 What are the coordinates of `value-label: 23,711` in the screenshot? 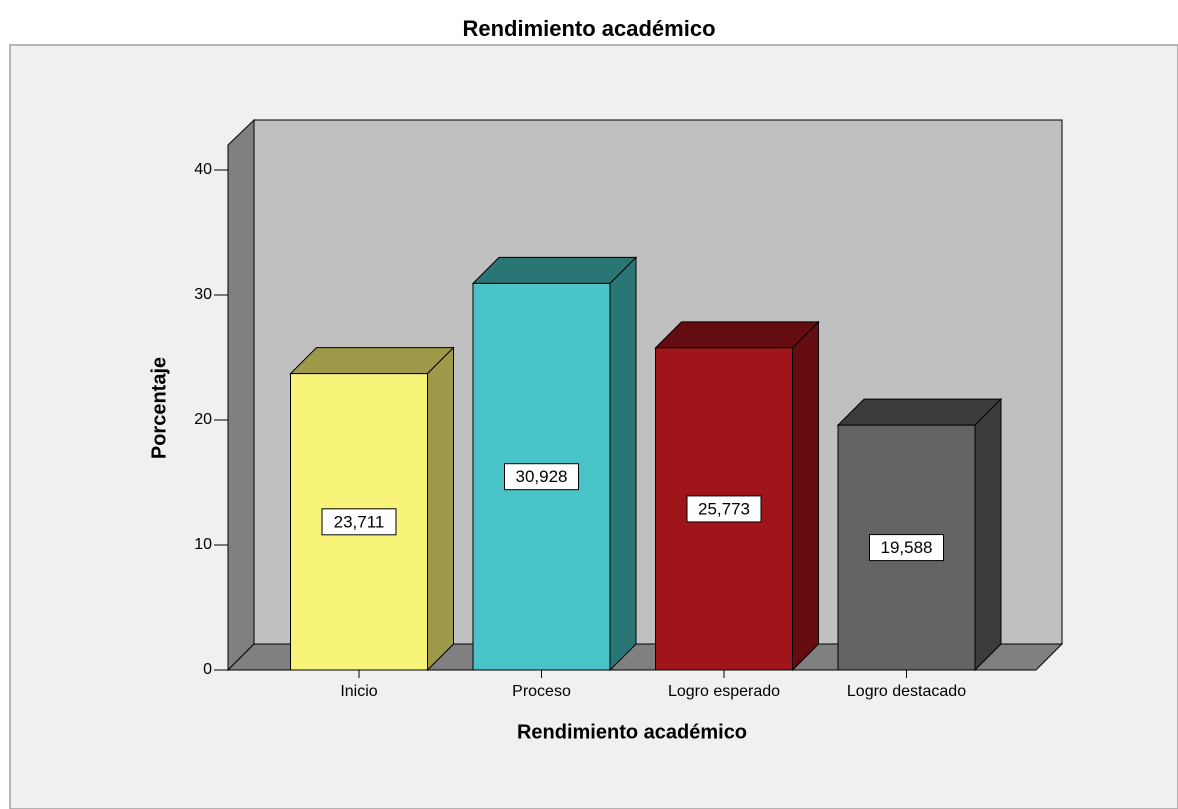 It's located at (359, 521).